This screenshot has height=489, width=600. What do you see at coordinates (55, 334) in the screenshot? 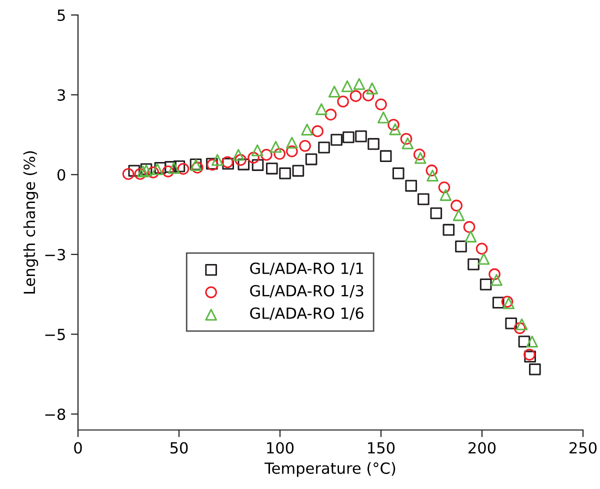
I see `y-tick-label: −5` at bounding box center [55, 334].